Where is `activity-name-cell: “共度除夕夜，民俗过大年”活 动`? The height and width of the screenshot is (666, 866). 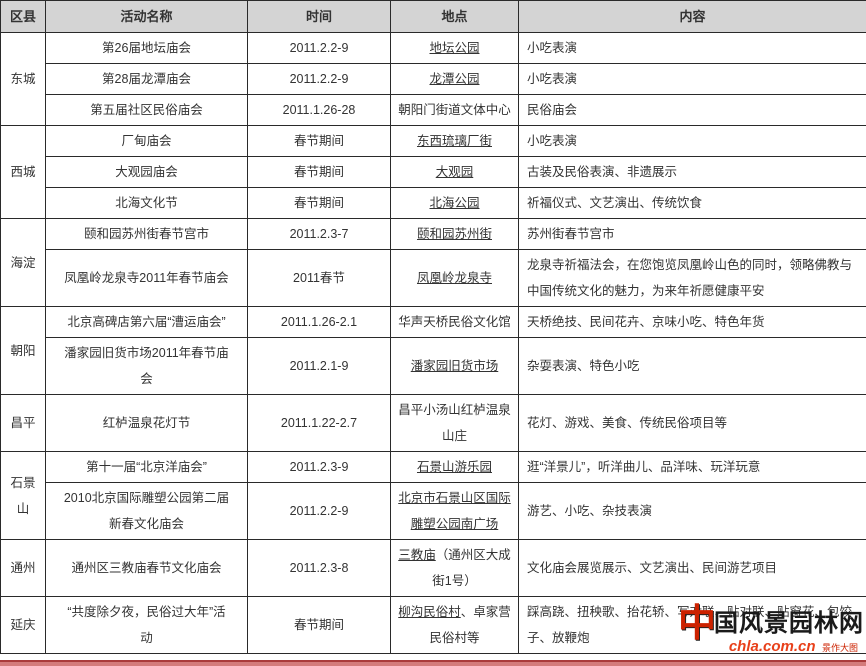
activity-name-cell: “共度除夕夜，民俗过大年”活 动 is located at coordinates (146, 625).